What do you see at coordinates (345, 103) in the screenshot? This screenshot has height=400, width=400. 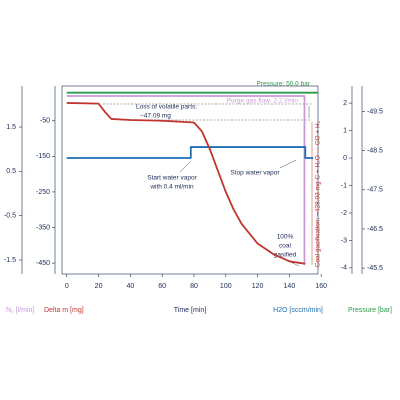 I see `y-tick-label: 2` at bounding box center [345, 103].